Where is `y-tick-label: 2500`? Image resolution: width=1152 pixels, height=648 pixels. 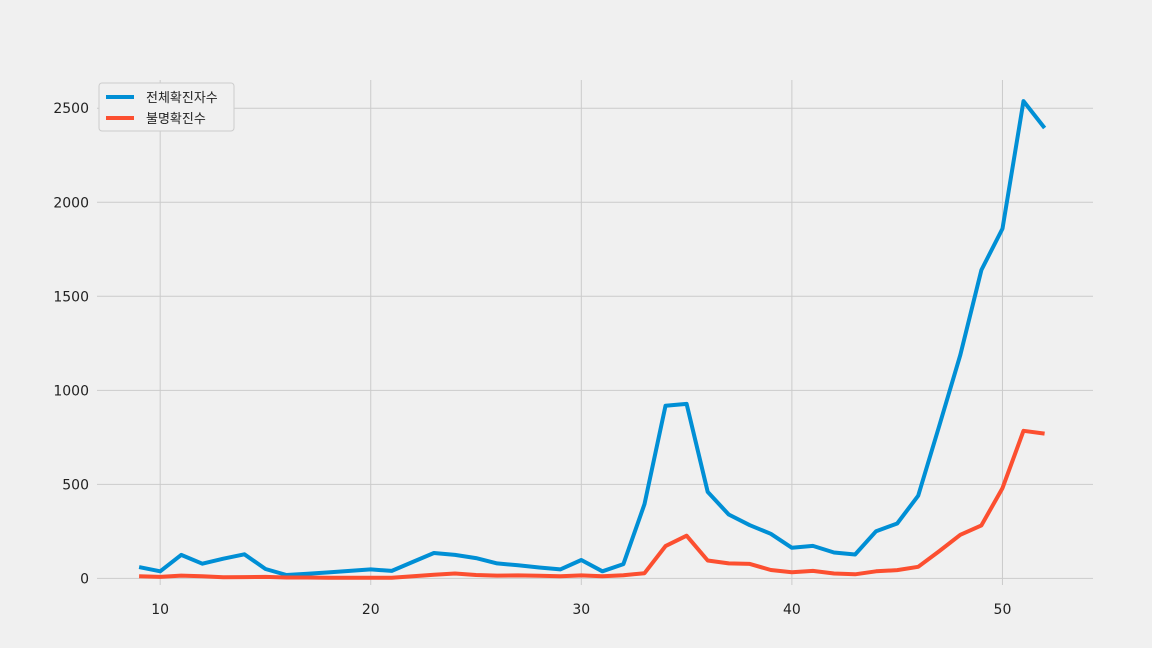 y-tick-label: 2500 is located at coordinates (71, 109).